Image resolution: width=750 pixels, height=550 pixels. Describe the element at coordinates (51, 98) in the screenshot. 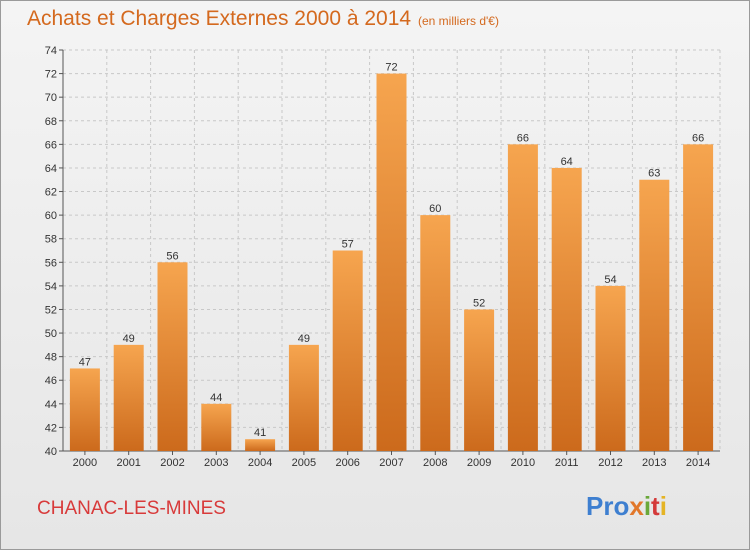

I see `y-tick-label: 70` at that location.